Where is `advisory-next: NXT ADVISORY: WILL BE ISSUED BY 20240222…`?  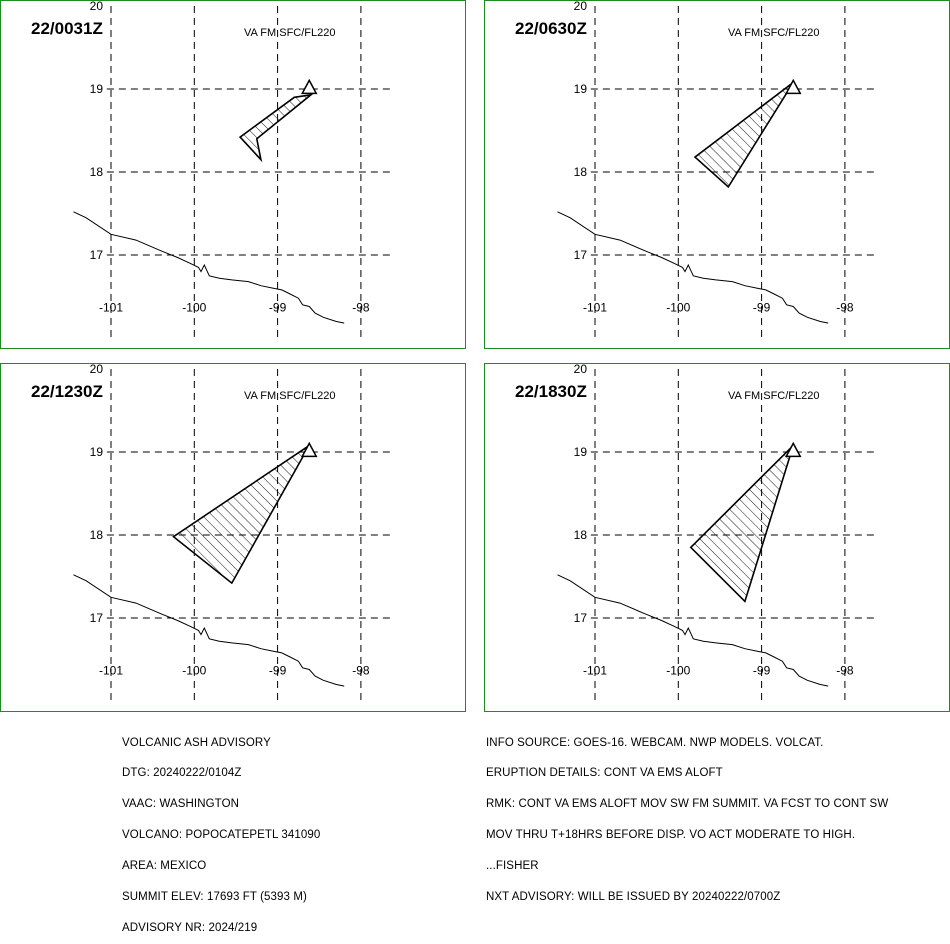
advisory-next: NXT ADVISORY: WILL BE ISSUED BY 20240222… is located at coordinates (633, 897).